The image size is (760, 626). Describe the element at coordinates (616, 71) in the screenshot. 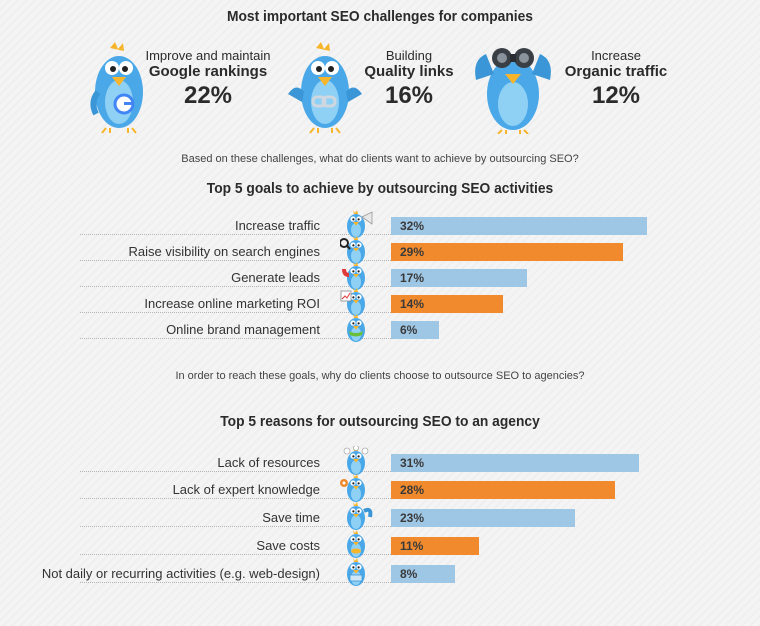

I see `stat-line2: Organic traffic` at that location.